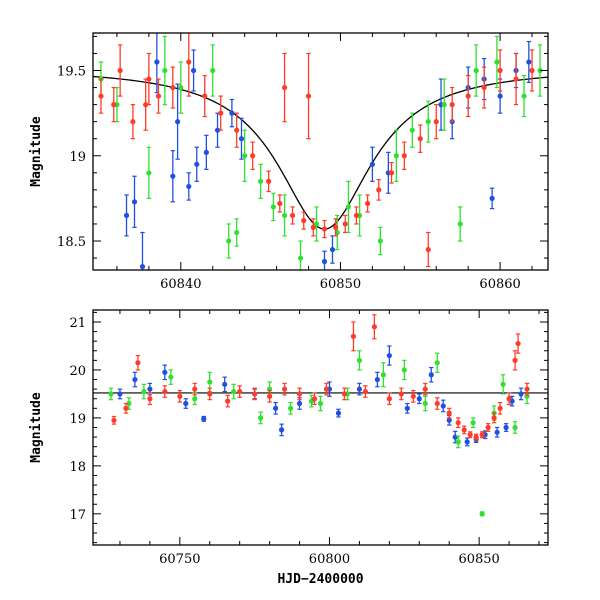 This screenshot has width=600, height=600. Describe the element at coordinates (77, 323) in the screenshot. I see `y-tick-label: 21` at that location.